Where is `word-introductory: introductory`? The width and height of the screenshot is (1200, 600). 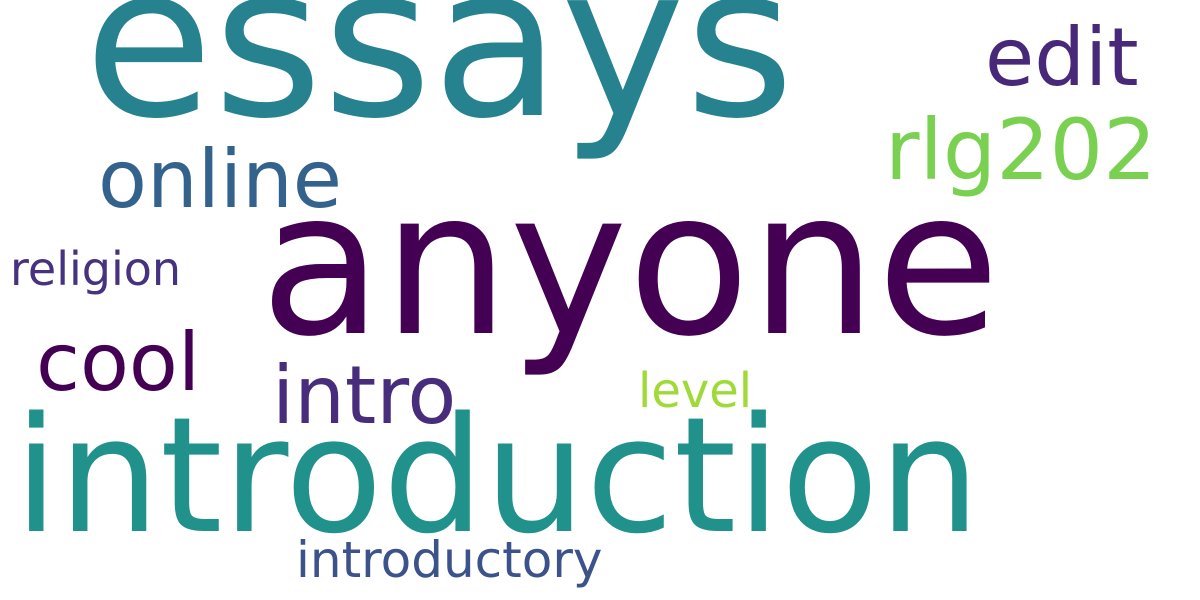
word-introductory: introductory is located at coordinates (449, 560).